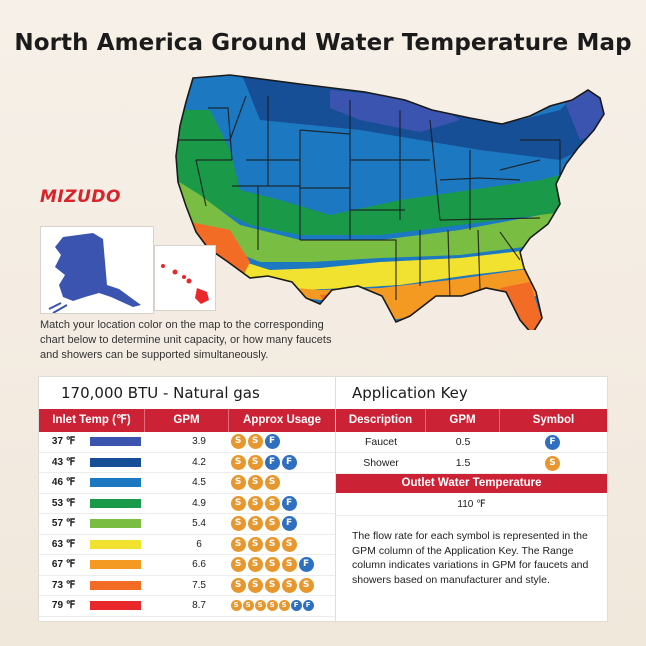 The height and width of the screenshot is (646, 646). What do you see at coordinates (463, 442) in the screenshot?
I see `key-gpm: 0.5` at bounding box center [463, 442].